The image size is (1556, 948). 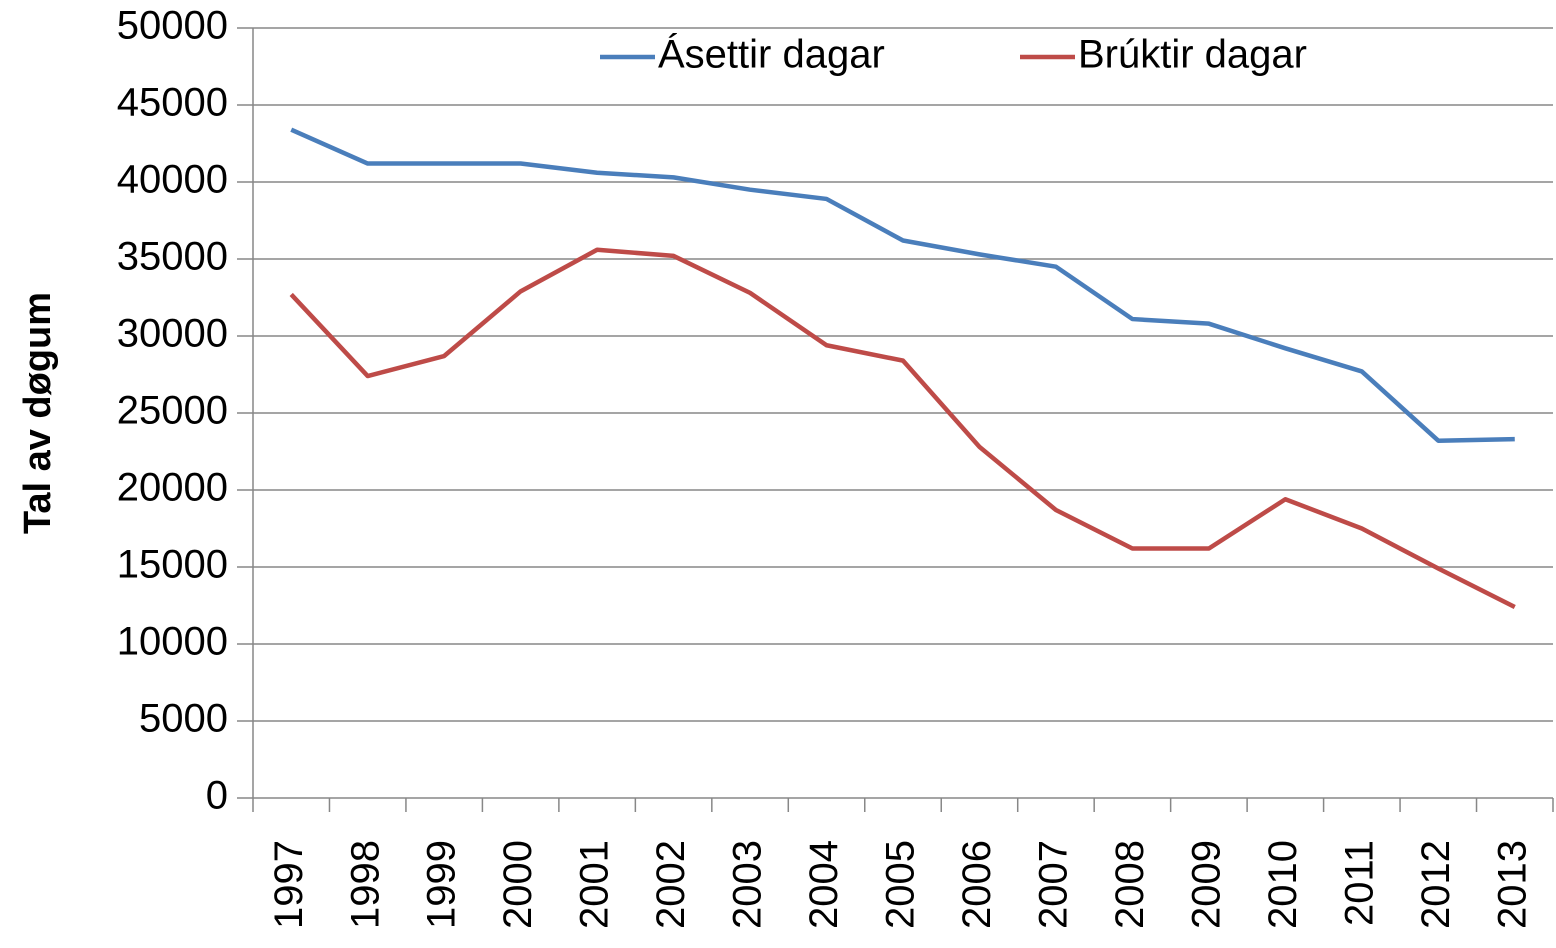 I want to click on y-tick-label: 25000, so click(x=172, y=411).